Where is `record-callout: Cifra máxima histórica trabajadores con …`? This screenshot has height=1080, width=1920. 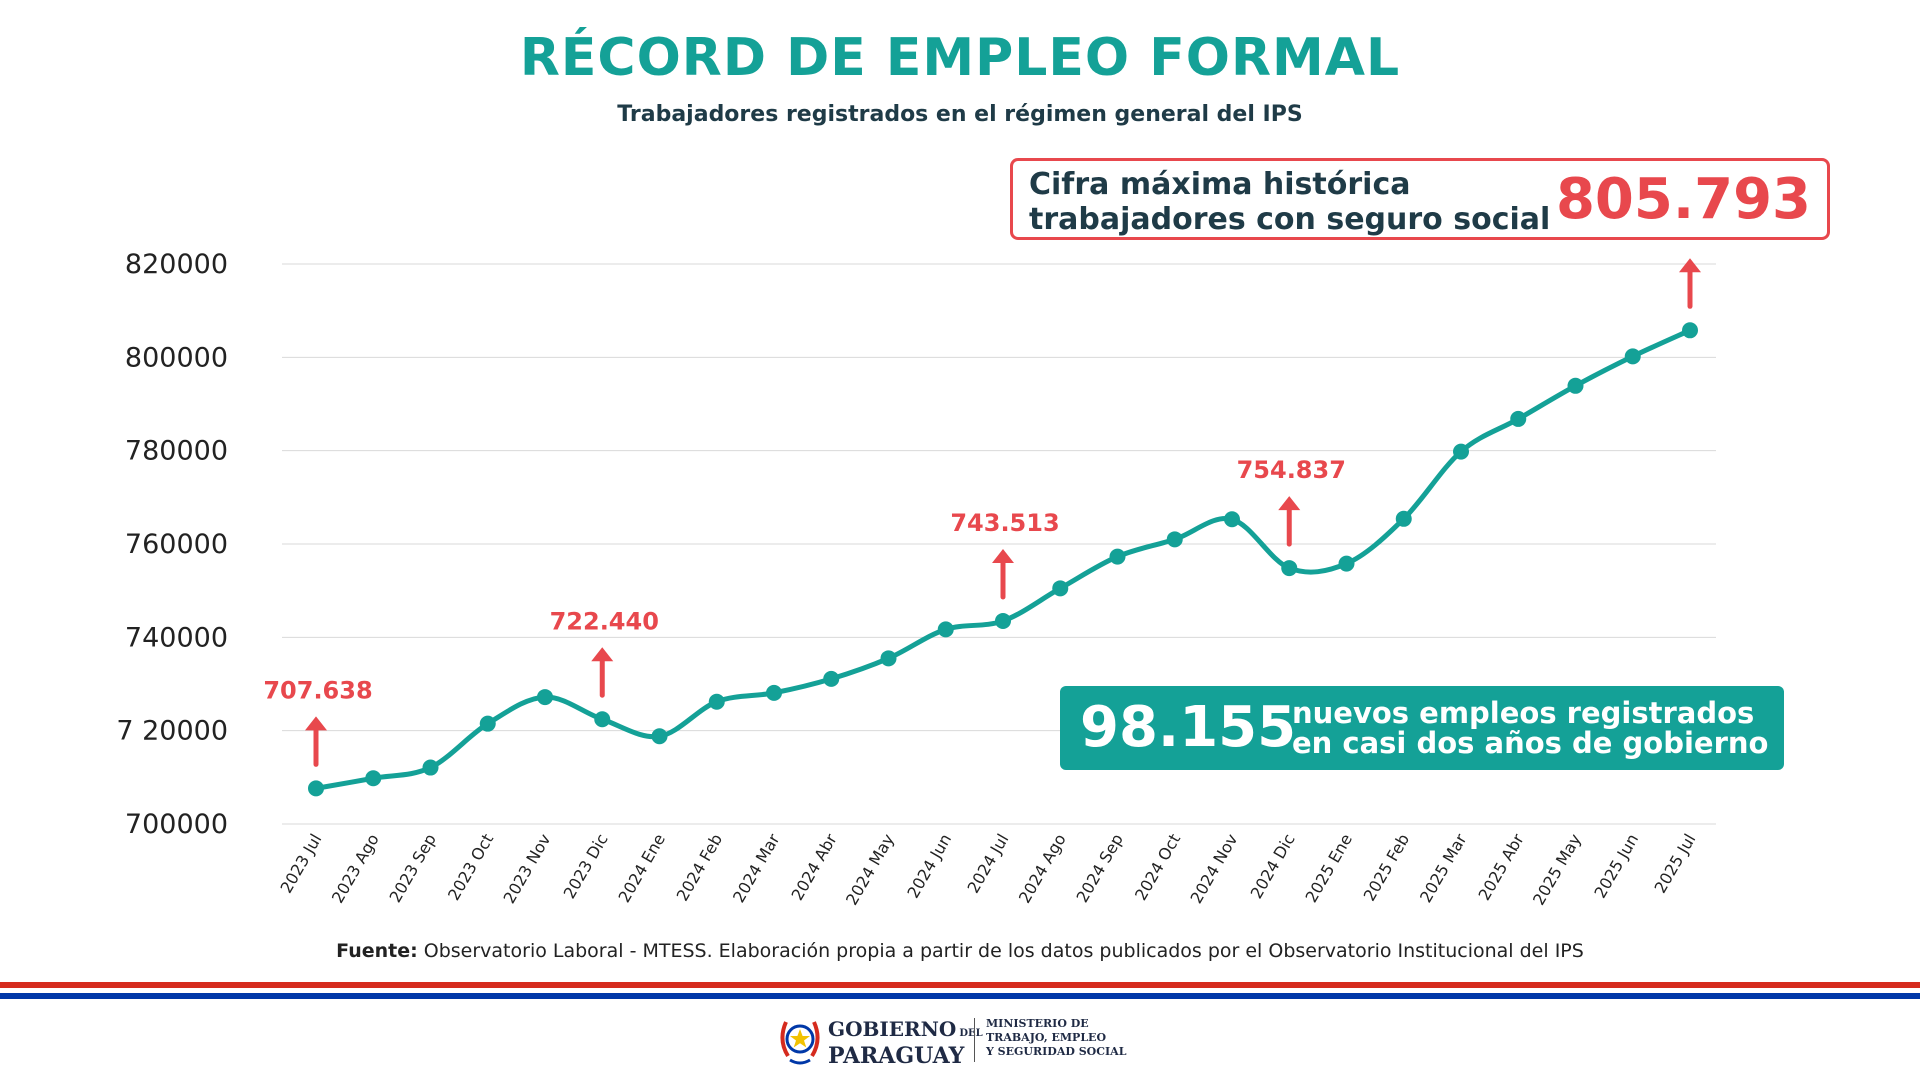
record-callout: Cifra máxima histórica trabajadores con … is located at coordinates (1420, 199).